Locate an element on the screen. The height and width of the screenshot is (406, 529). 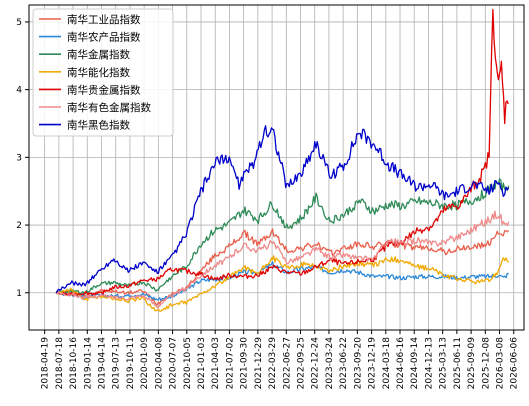
legend-label-2: 南华农产品指数 is located at coordinates (104, 37).